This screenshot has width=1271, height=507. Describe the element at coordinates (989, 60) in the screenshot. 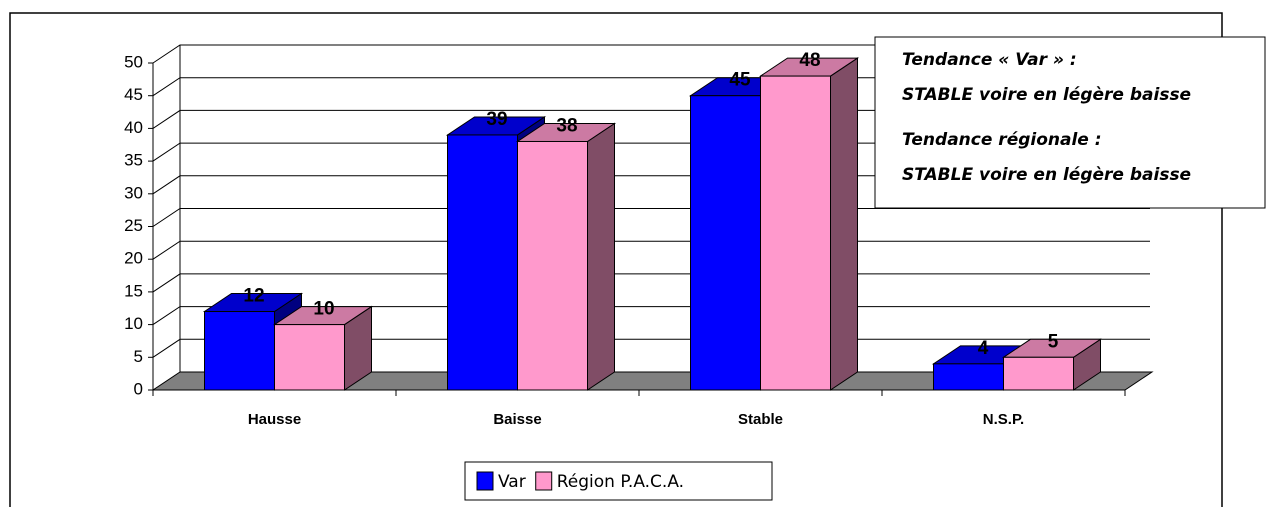

I see `annotation: Tendance « Var » :` at that location.